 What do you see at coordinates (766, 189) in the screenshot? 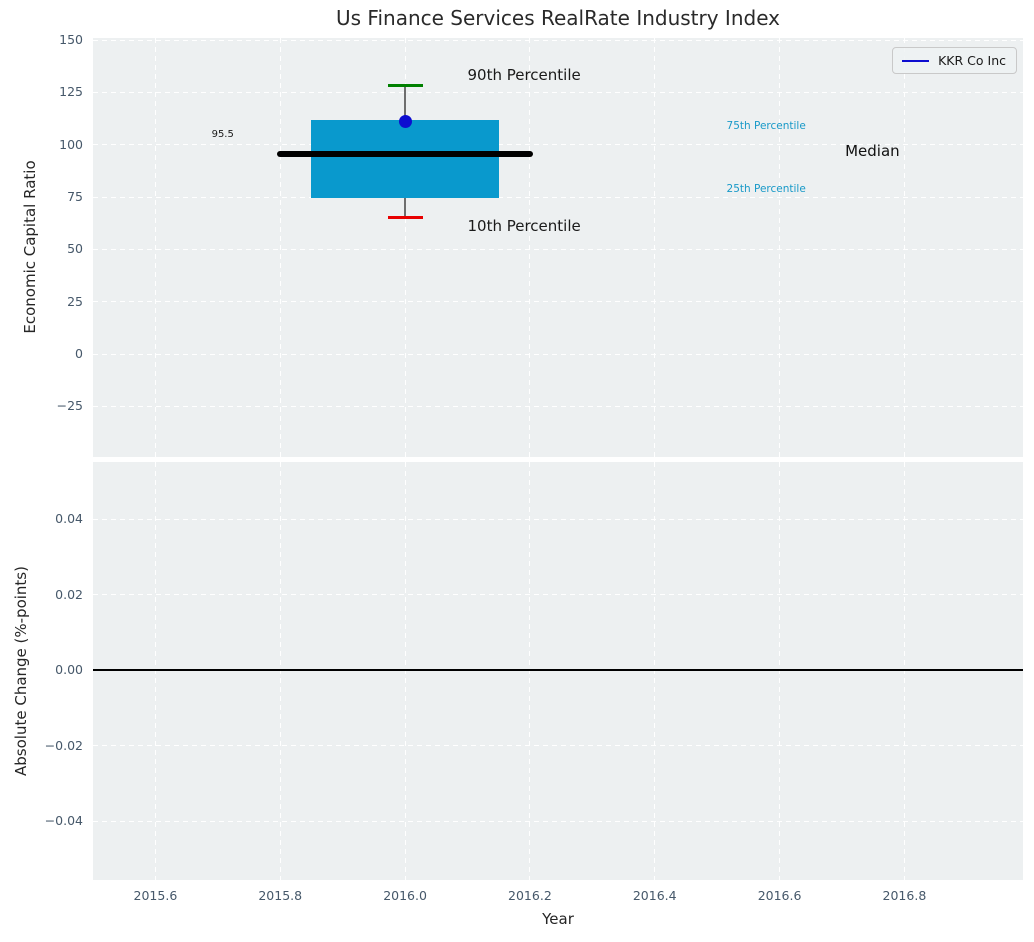
I see `annotation: 25th Percentile` at bounding box center [766, 189].